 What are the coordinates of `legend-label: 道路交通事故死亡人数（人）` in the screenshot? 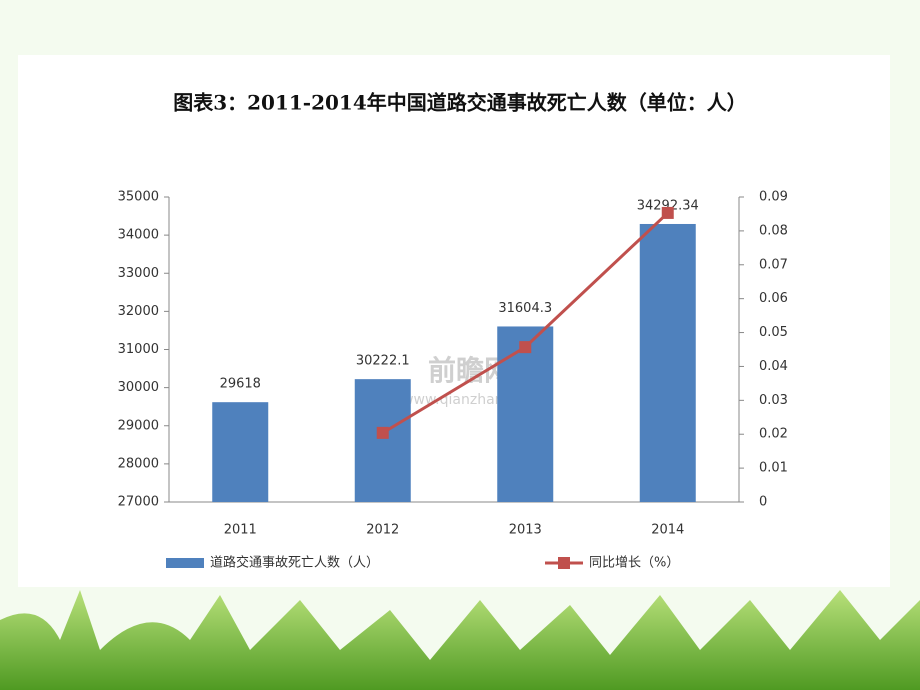 It's located at (294, 563).